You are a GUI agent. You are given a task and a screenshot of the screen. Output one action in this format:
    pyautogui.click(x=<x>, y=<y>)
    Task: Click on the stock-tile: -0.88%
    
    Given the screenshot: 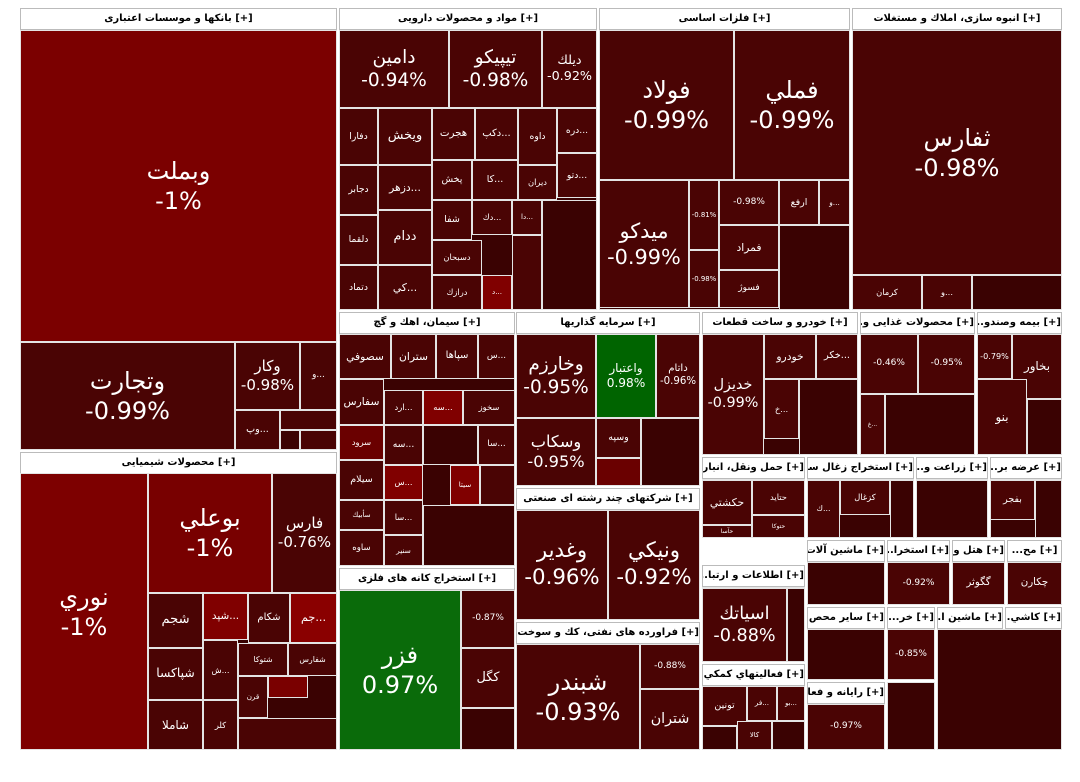 What is the action you would take?
    pyautogui.click(x=670, y=666)
    